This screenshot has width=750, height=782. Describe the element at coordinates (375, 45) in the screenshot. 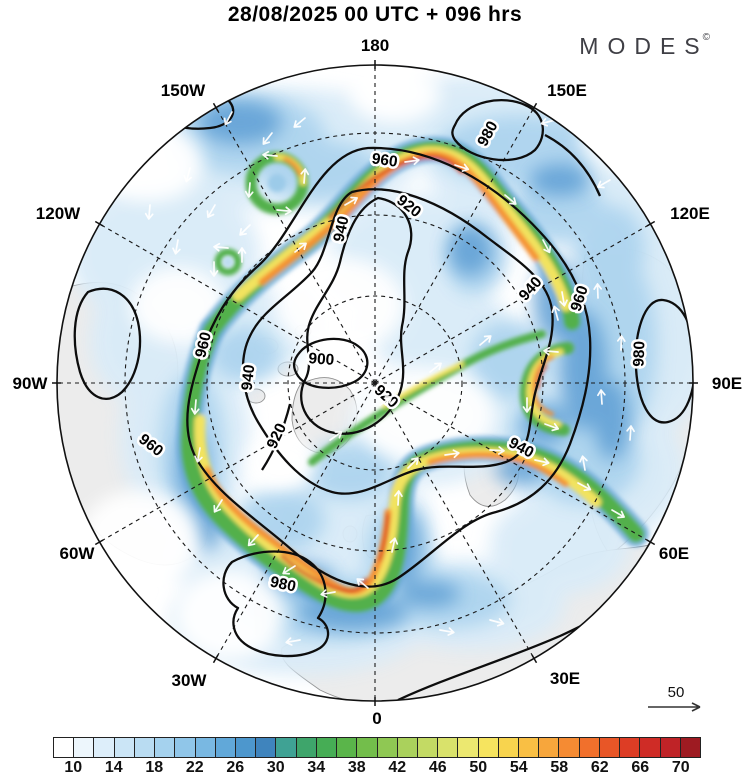

I see `lon-label-180: 180` at that location.